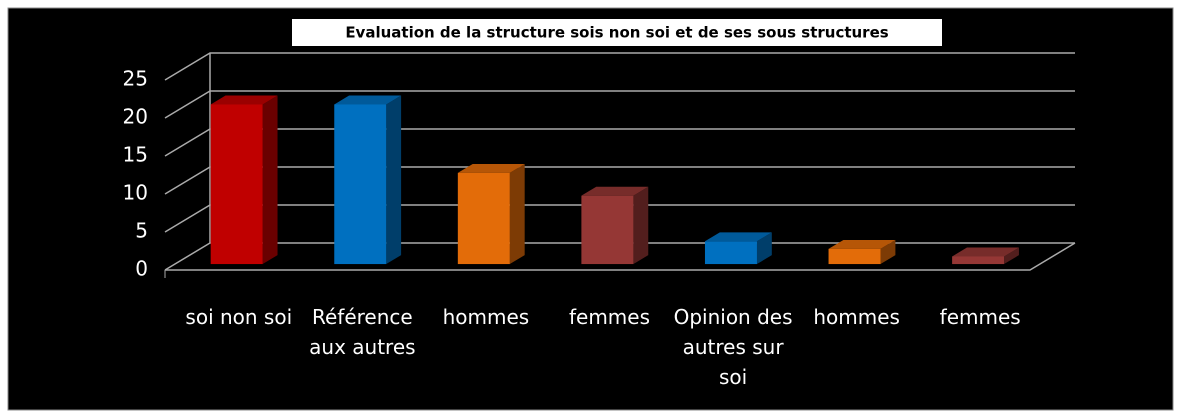 This screenshot has width=1181, height=418. Describe the element at coordinates (141, 231) in the screenshot. I see `y-tick-label: 5` at that location.